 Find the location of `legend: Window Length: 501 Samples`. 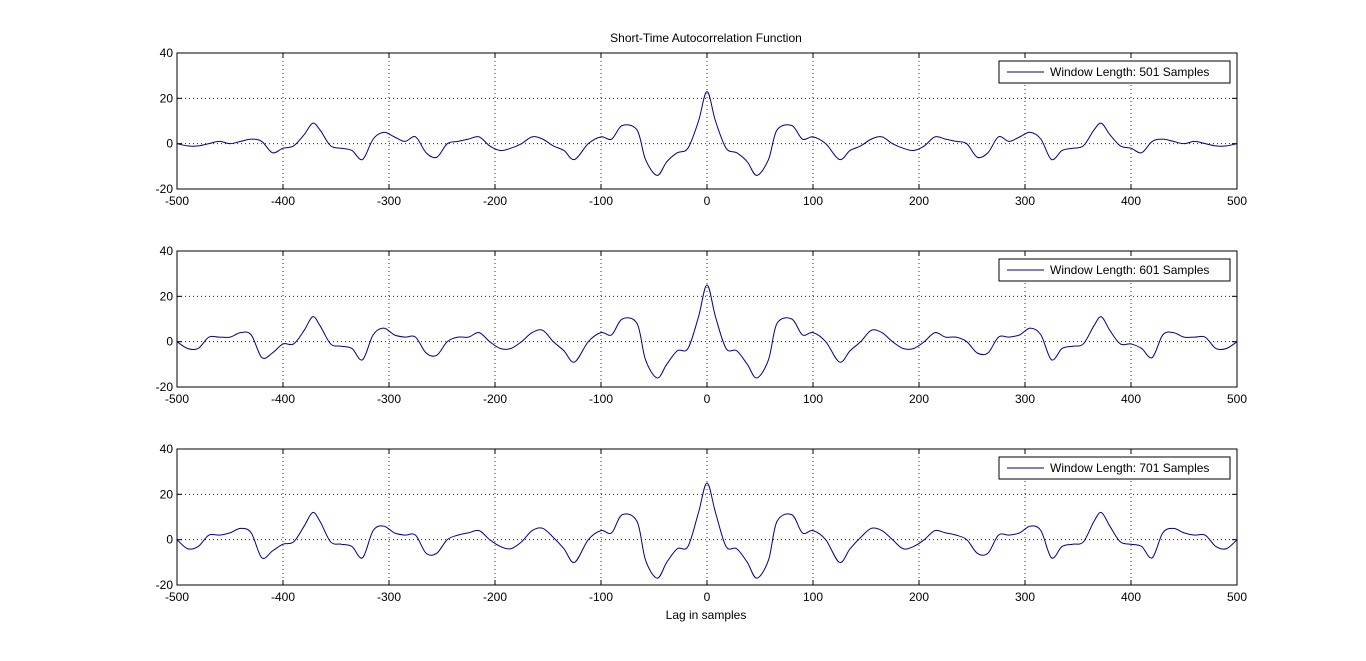

legend: Window Length: 501 Samples is located at coordinates (1114, 72).